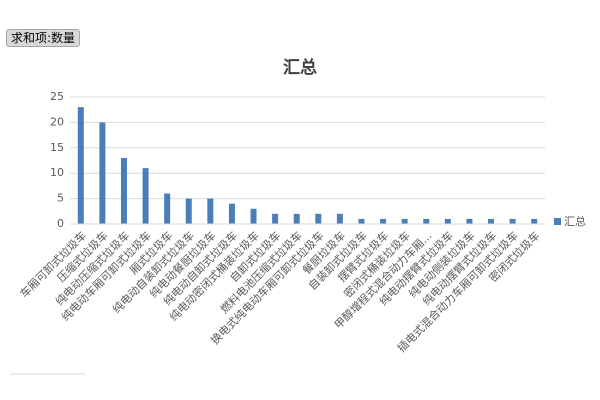  Describe the element at coordinates (300, 67) in the screenshot. I see `chart-title: 汇总` at that location.